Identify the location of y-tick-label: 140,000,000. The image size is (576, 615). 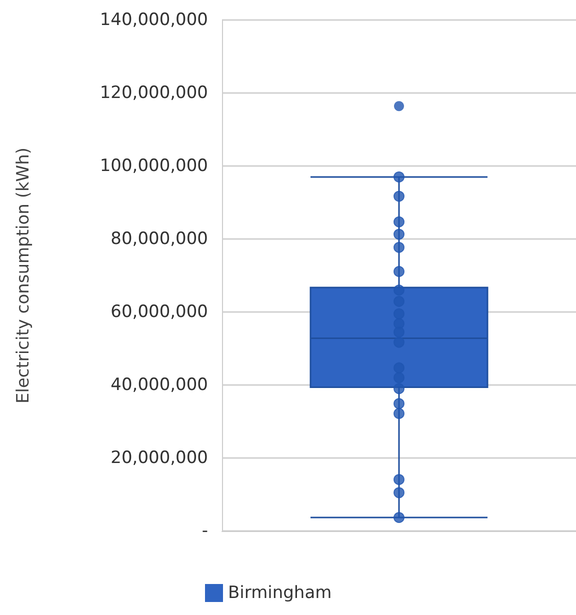
(154, 20).